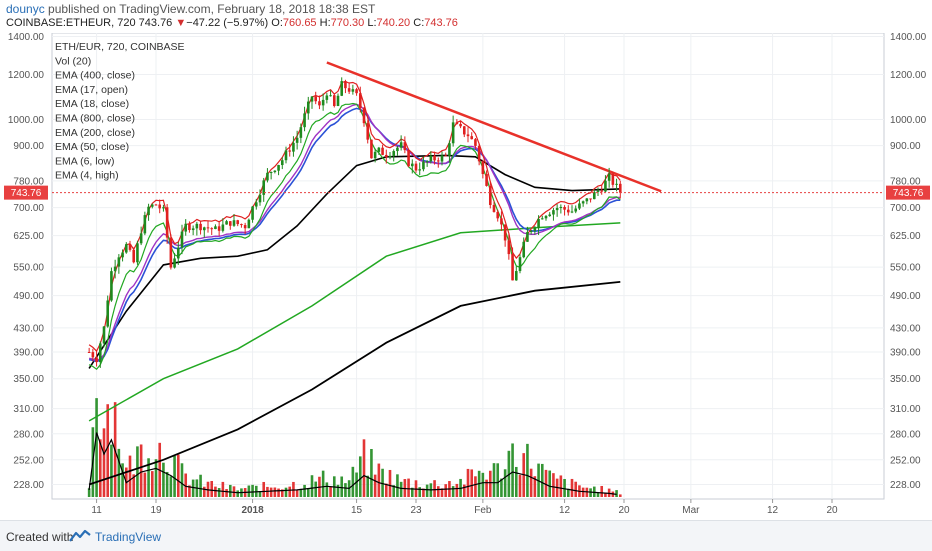  I want to click on y-tick-right: 625.00, so click(905, 236).